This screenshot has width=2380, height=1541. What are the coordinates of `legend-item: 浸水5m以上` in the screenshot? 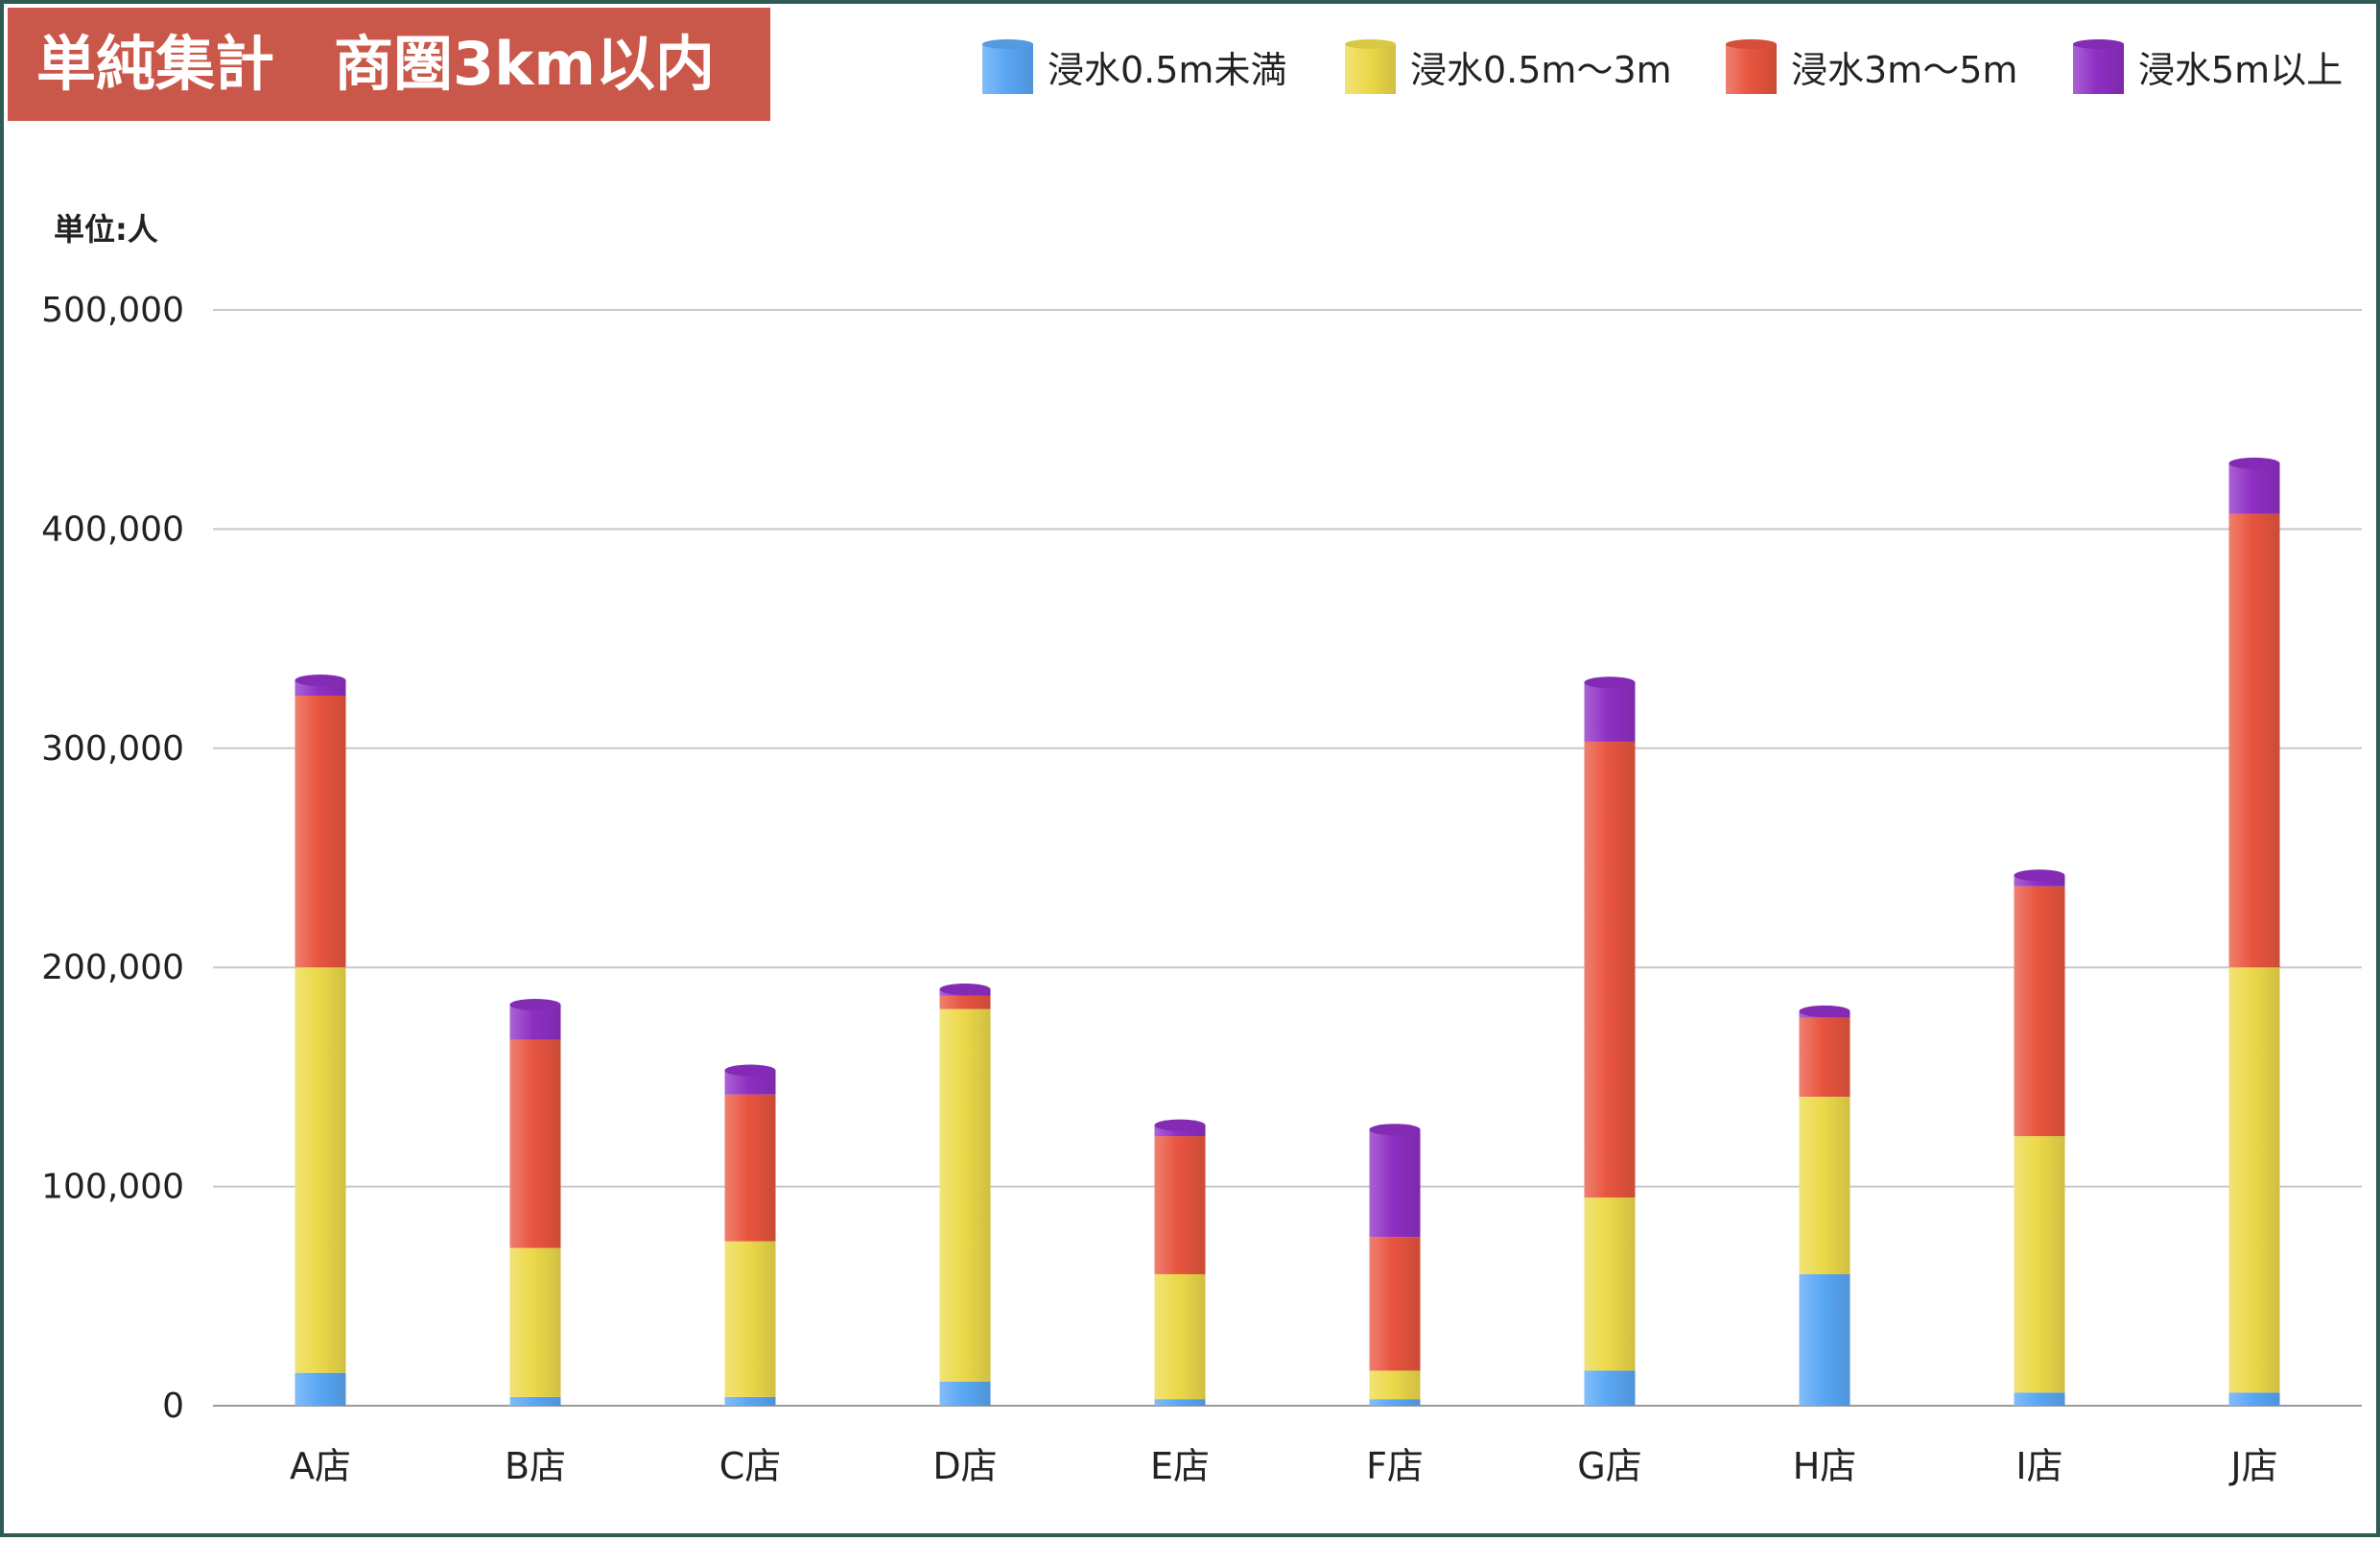 It's located at (2208, 66).